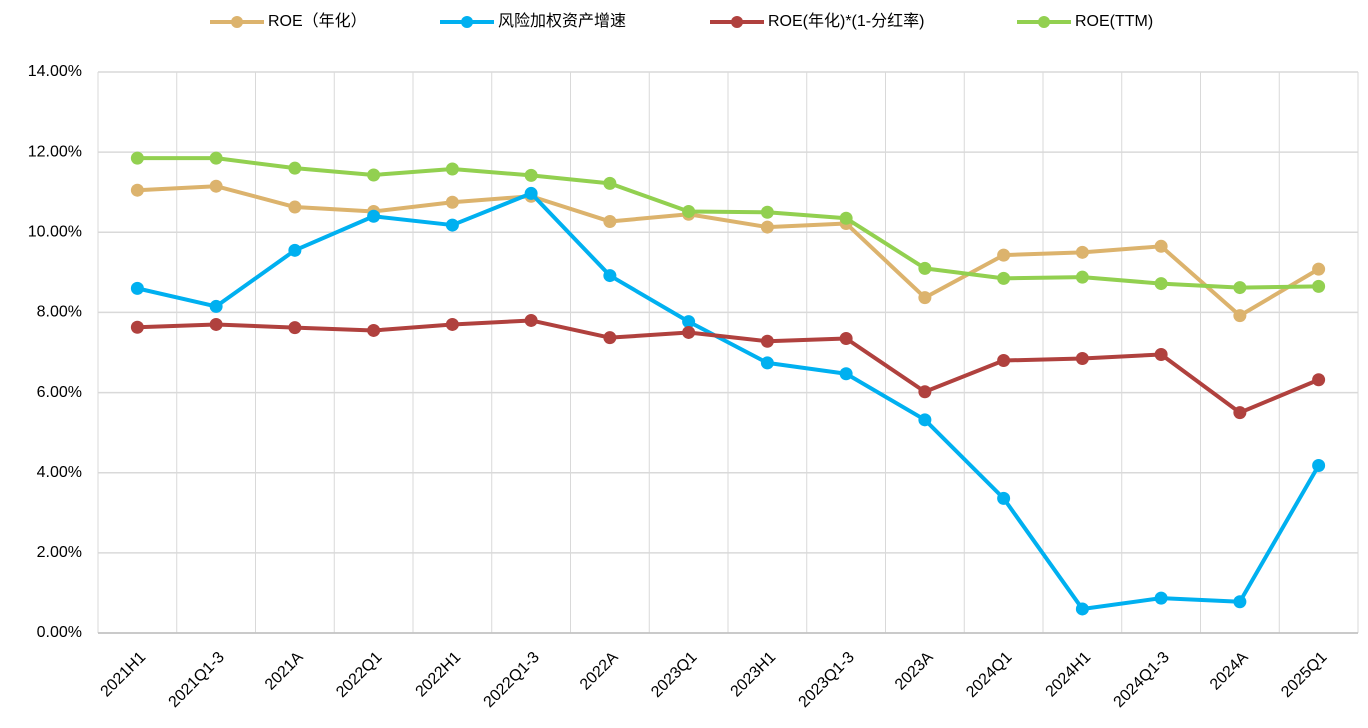 The image size is (1368, 728). I want to click on x-tick-label: 2021A, so click(284, 671).